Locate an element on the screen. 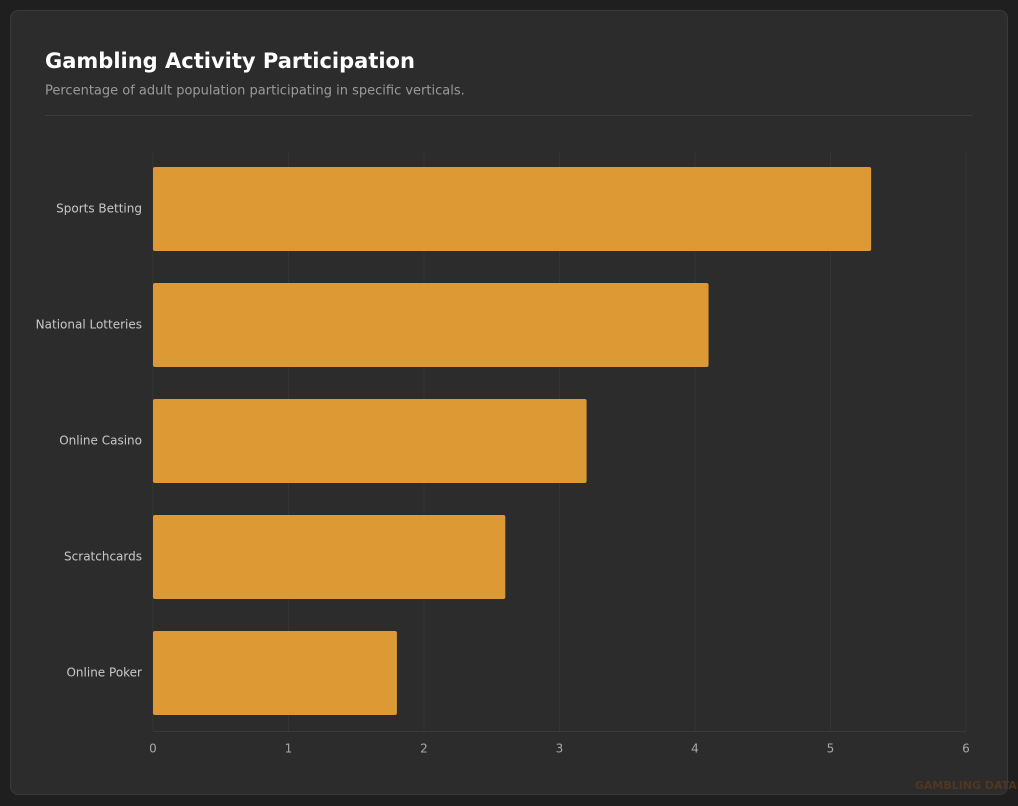  x-tick-label: 3 is located at coordinates (560, 749).